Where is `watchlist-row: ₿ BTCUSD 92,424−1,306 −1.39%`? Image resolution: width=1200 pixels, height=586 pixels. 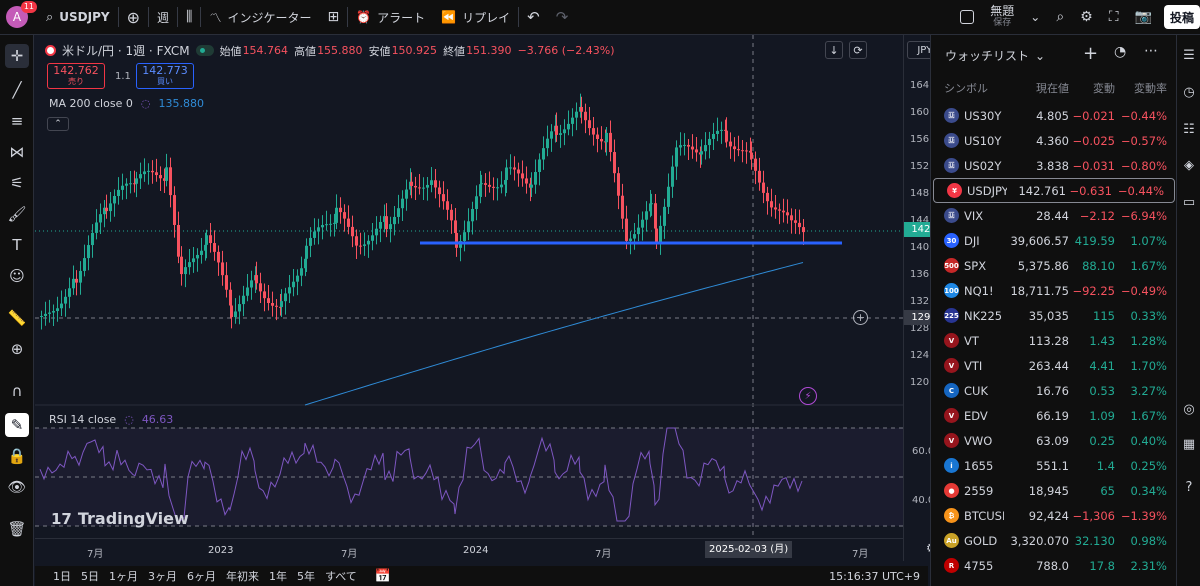
watchlist-row: ₿ BTCUSD 92,424−1,306 −1.39% is located at coordinates (1054, 515).